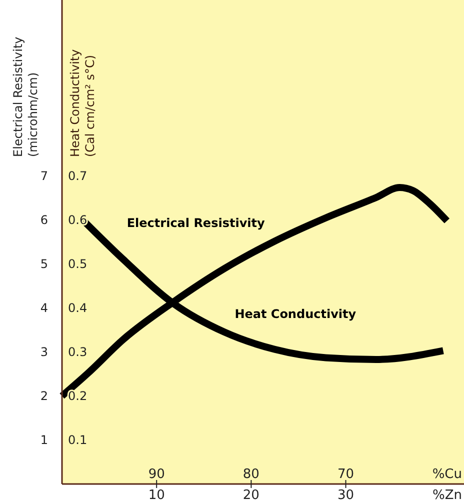  Describe the element at coordinates (78, 308) in the screenshot. I see `y2-tick-label: 0.4` at that location.